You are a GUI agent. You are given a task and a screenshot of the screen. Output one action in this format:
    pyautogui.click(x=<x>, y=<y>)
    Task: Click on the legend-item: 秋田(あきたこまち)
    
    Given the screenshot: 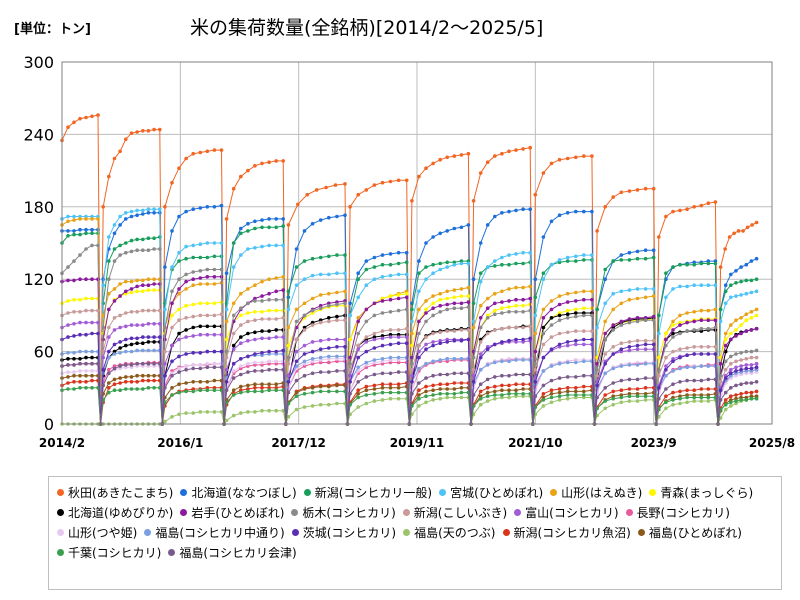 What is the action you would take?
    pyautogui.click(x=115, y=492)
    